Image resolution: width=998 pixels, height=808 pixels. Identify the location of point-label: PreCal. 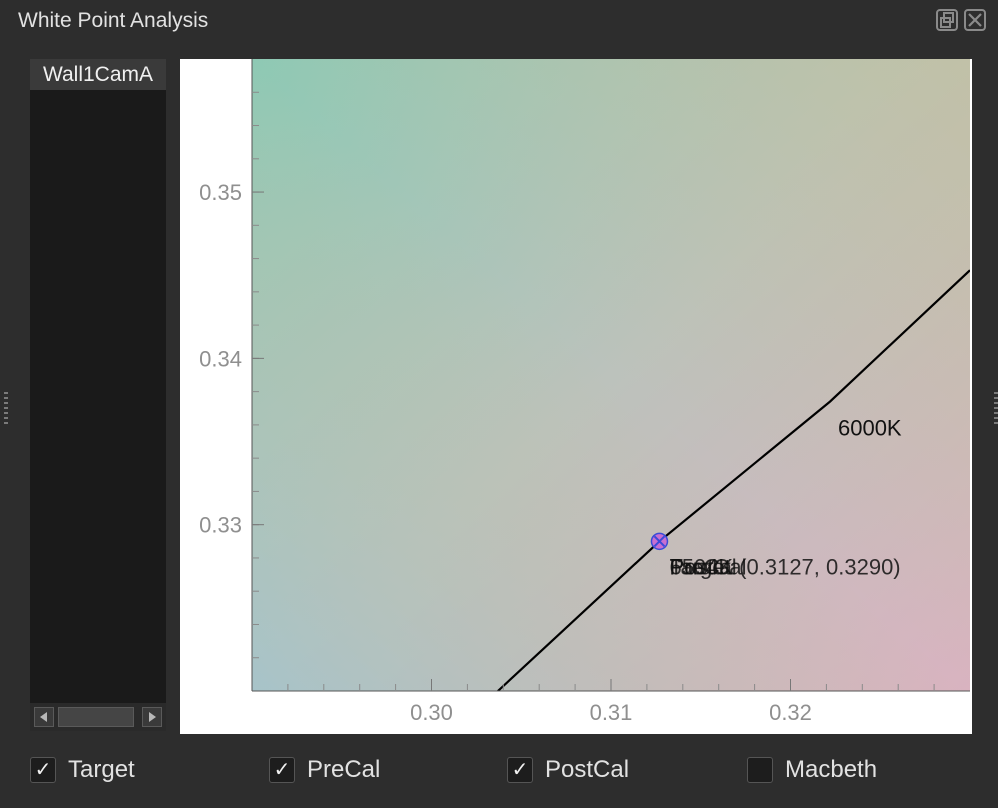
(702, 566).